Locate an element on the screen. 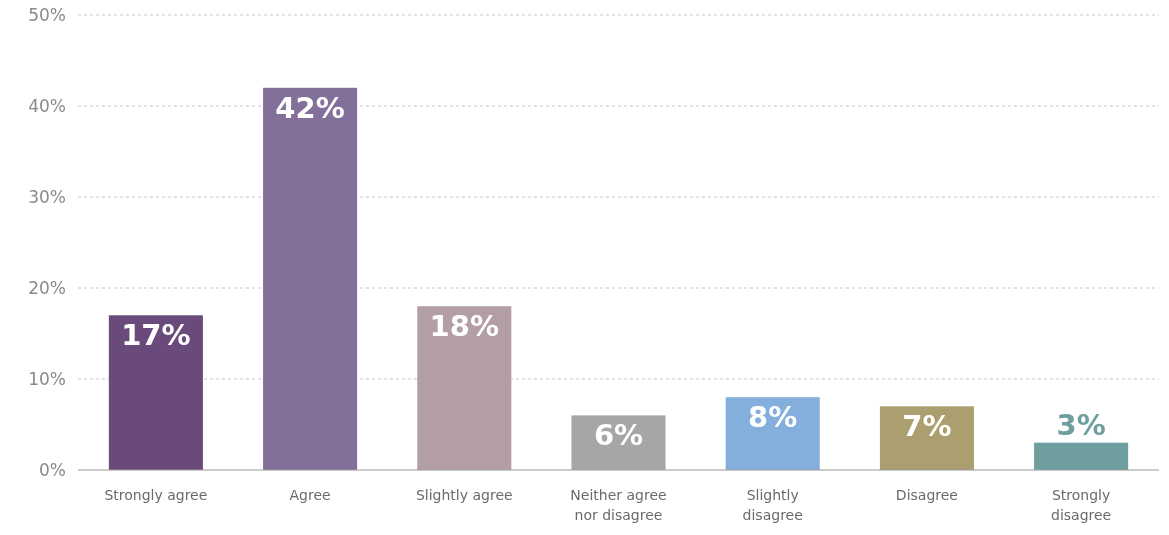 The width and height of the screenshot is (1169, 535). x-tick-label: Slightly agree is located at coordinates (464, 495).